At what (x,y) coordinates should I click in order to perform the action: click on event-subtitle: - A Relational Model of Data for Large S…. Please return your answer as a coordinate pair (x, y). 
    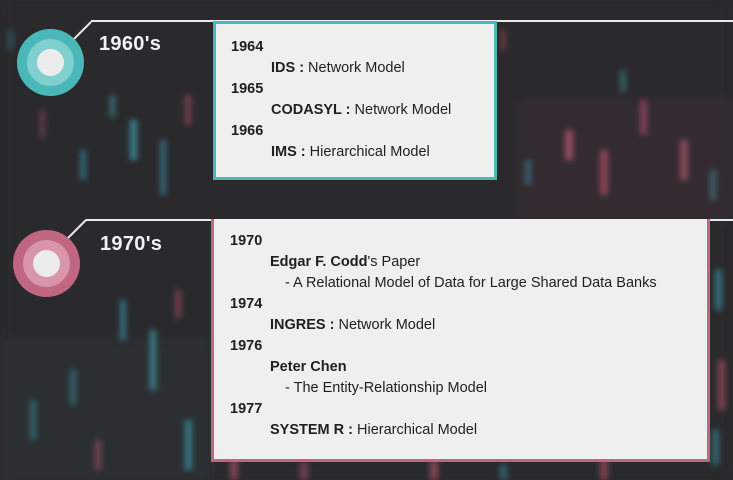
    Looking at the image, I should click on (471, 283).